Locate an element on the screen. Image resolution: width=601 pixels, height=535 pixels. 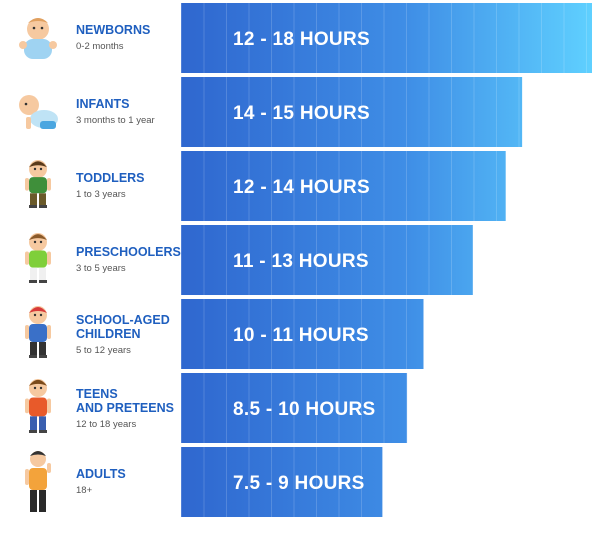
group-title-newborns-1: NEWBORNS is located at coordinates (113, 30).